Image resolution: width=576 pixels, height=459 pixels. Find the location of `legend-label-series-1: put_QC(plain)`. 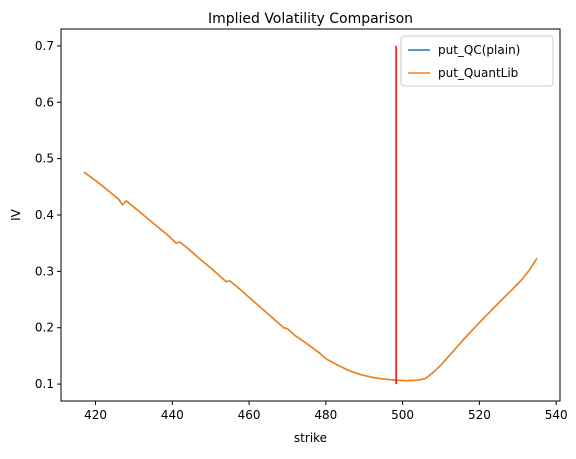

legend-label-series-1: put_QC(plain) is located at coordinates (479, 50).